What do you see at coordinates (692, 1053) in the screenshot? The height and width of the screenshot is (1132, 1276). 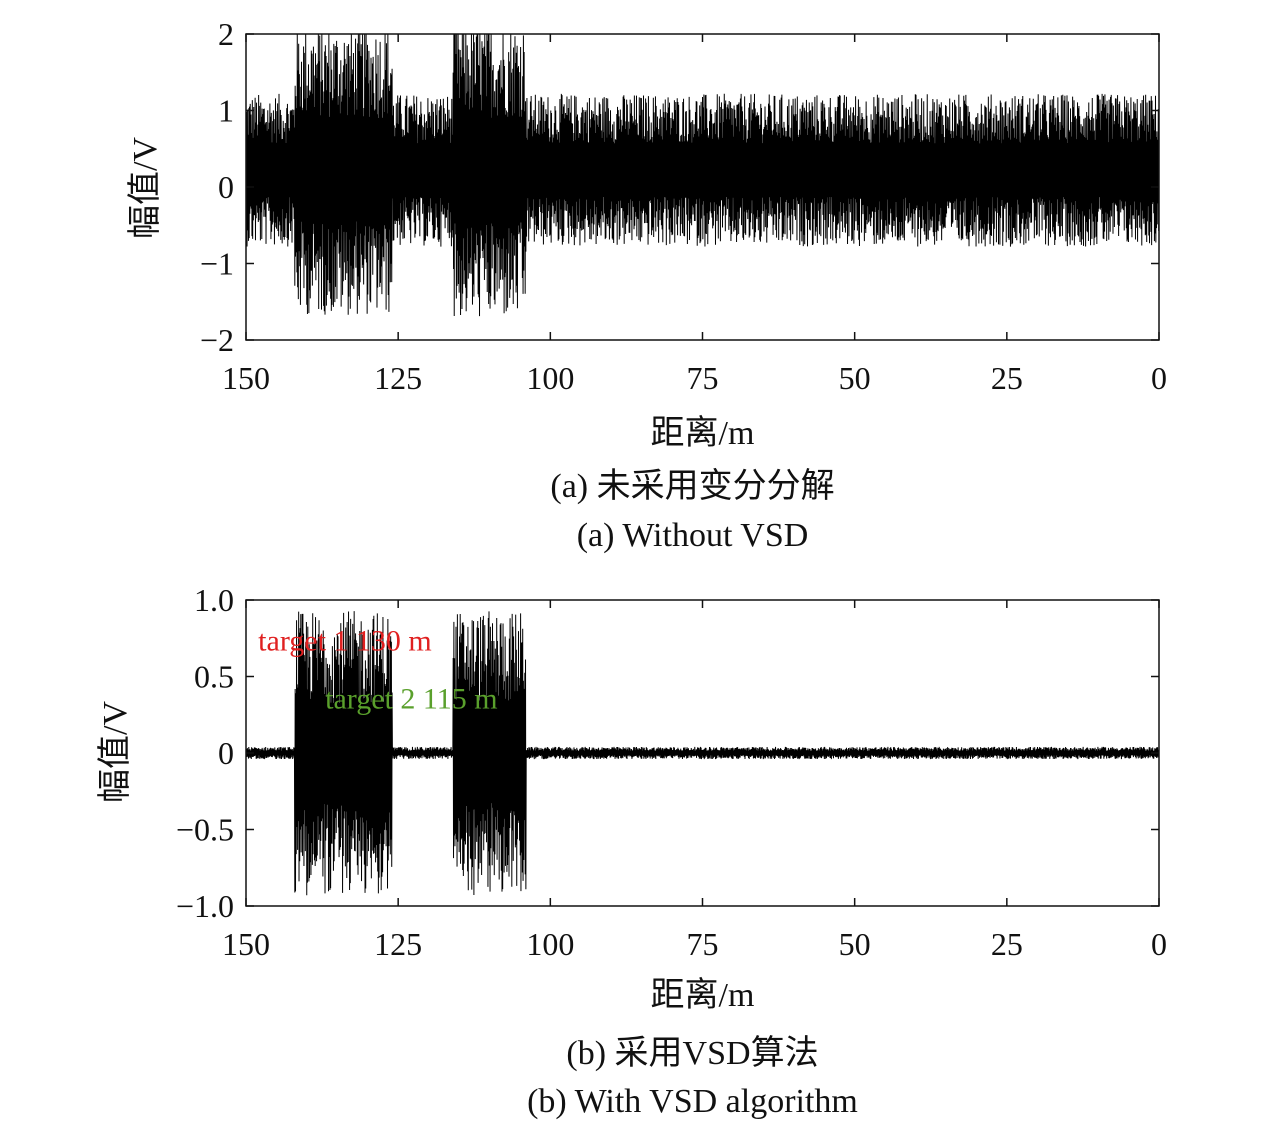 I see `caption-chinese: (b) 采用VSD算法` at bounding box center [692, 1053].